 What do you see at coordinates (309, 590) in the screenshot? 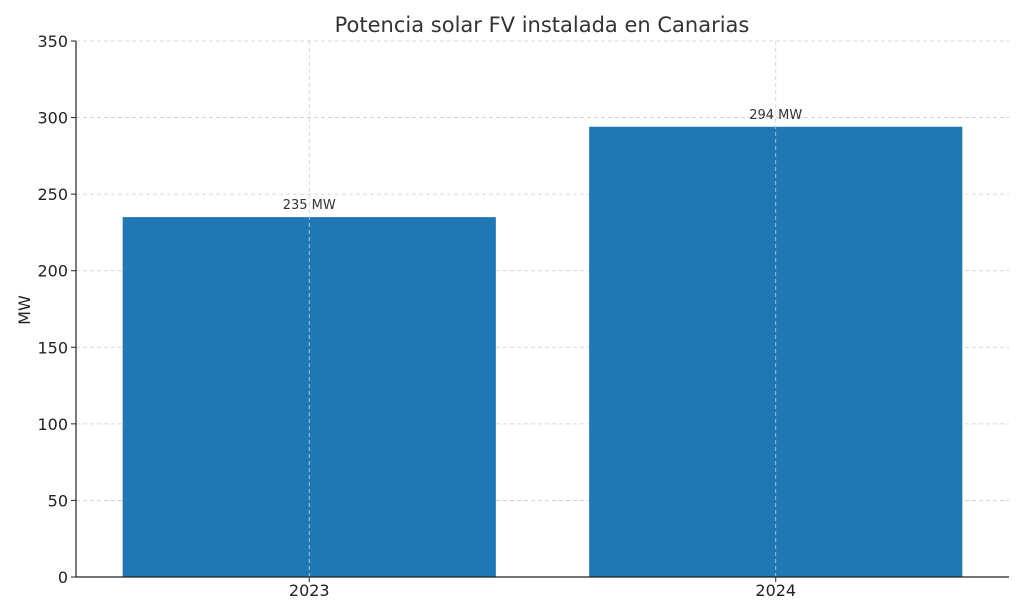
I see `x-tick-label: 2023` at bounding box center [309, 590].